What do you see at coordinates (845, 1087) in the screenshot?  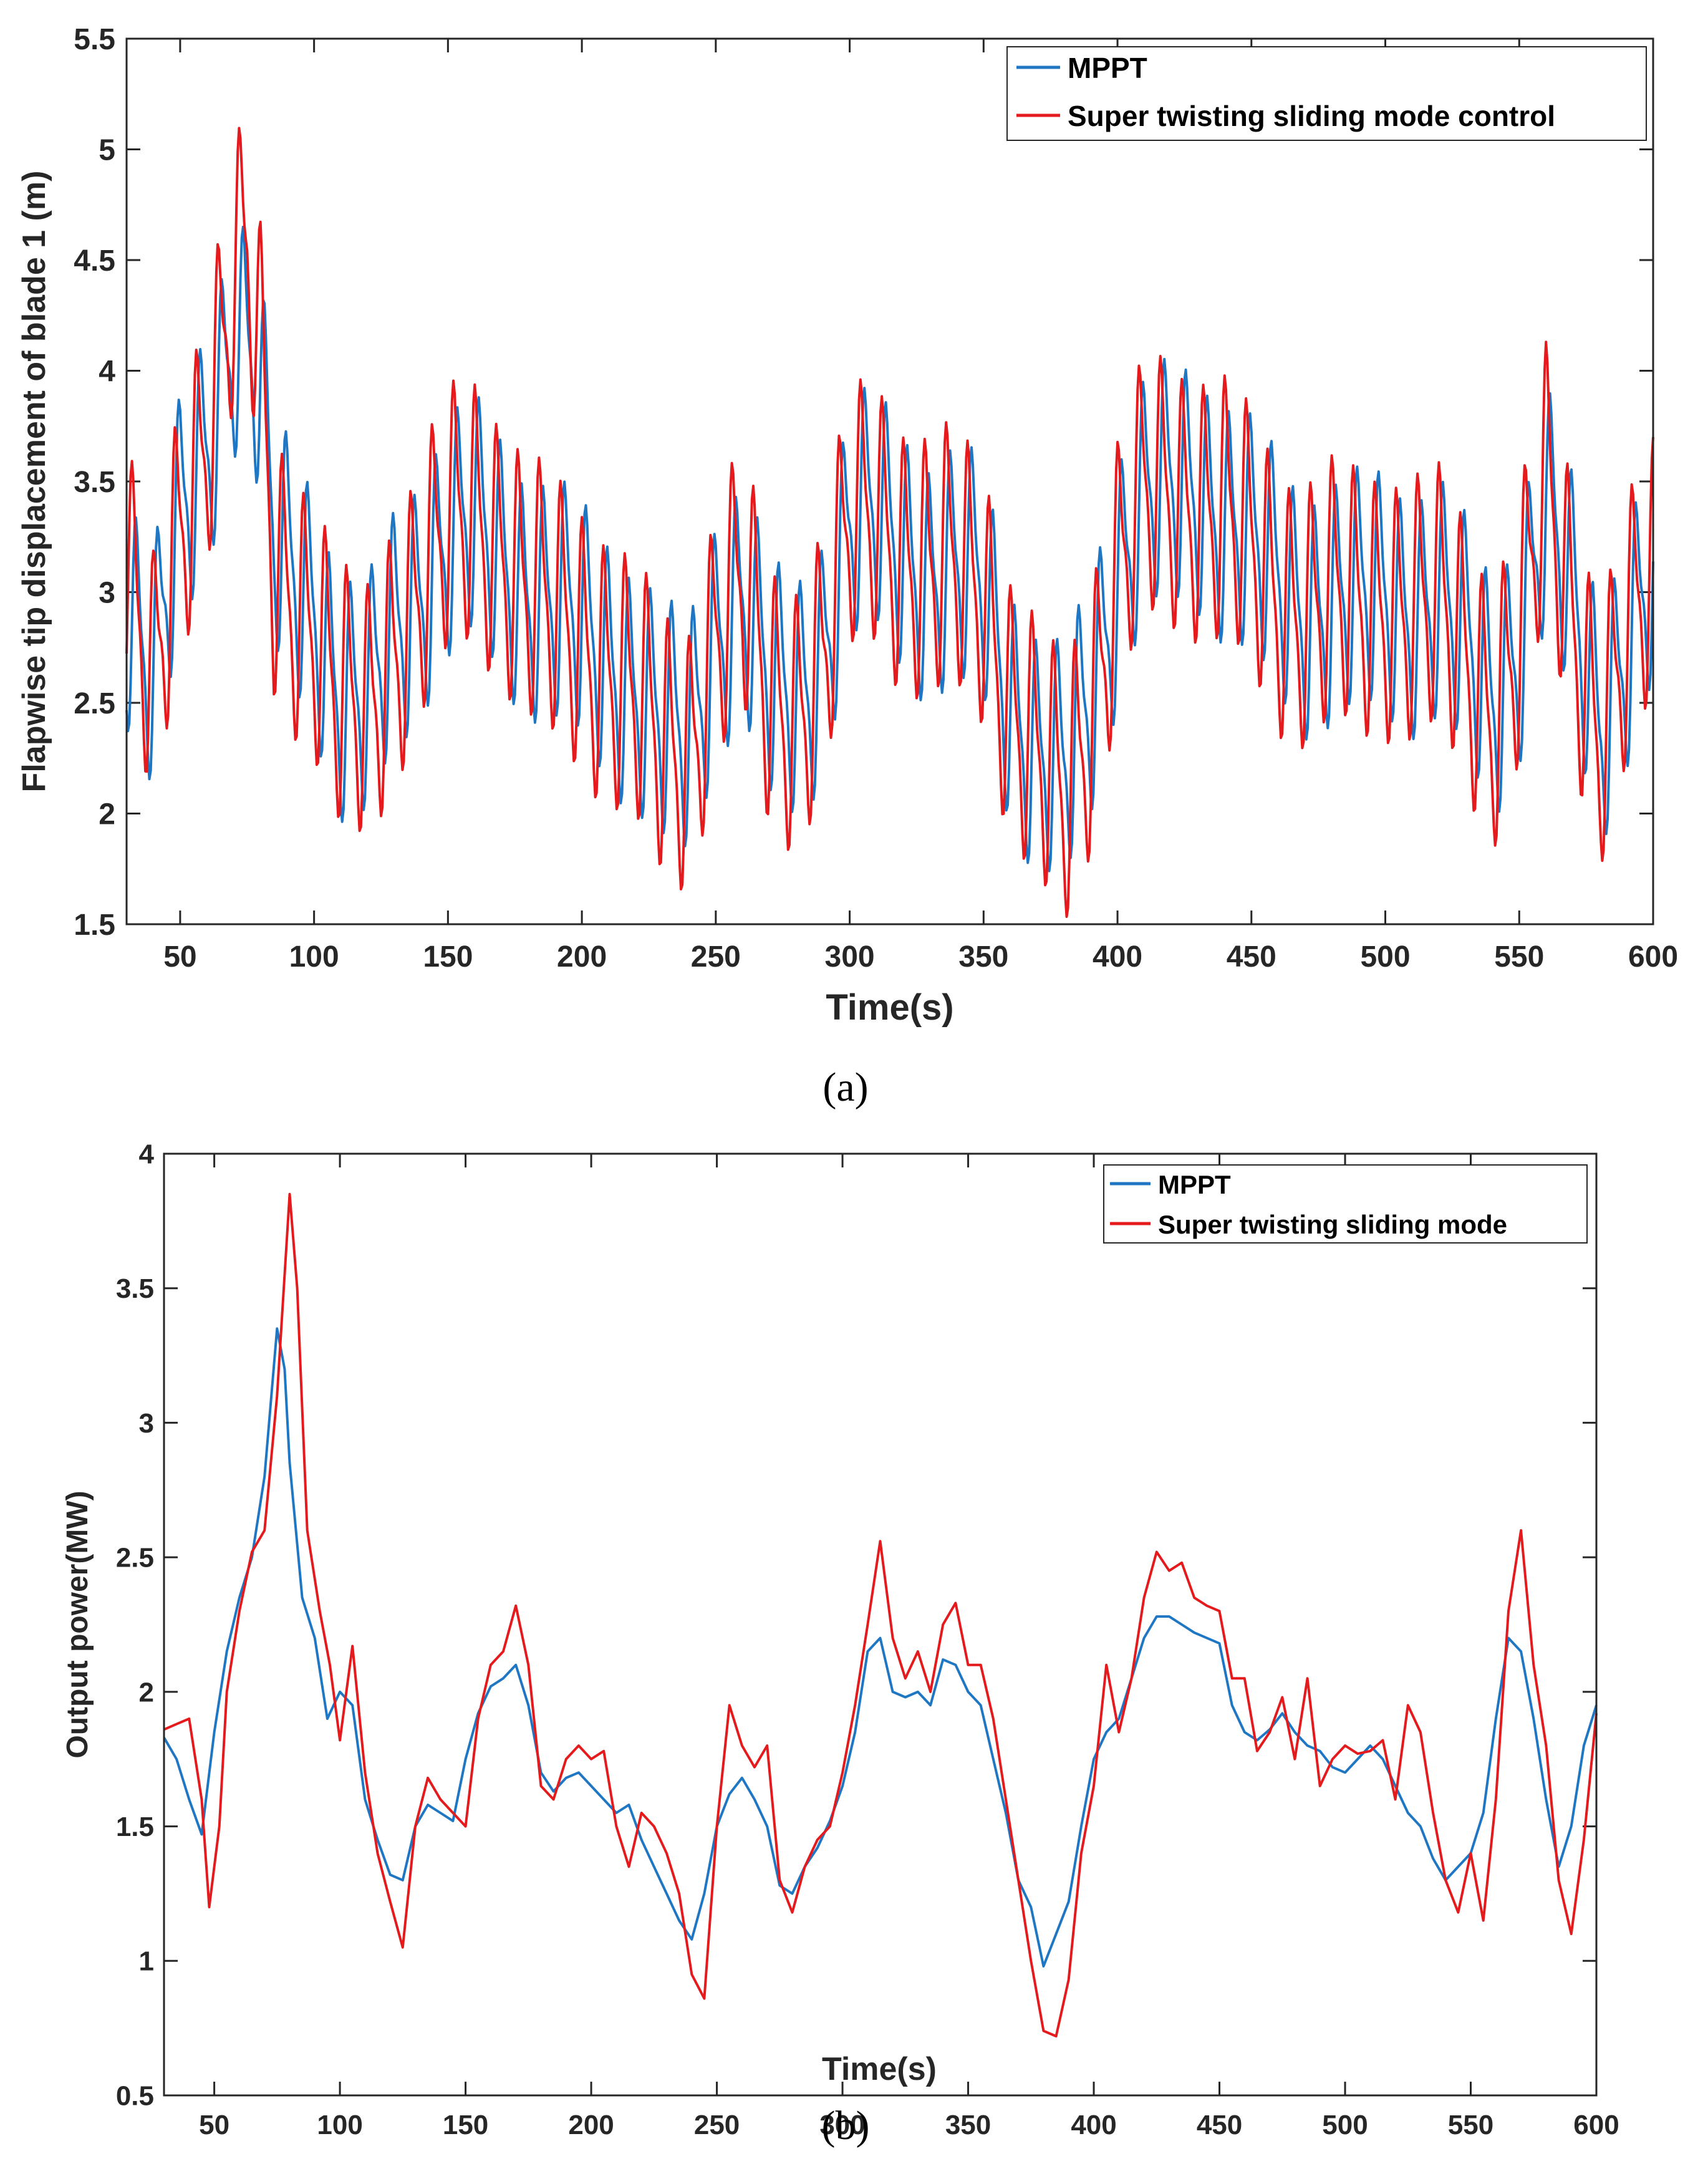 I see `chart-a-caption: (a)` at bounding box center [845, 1087].